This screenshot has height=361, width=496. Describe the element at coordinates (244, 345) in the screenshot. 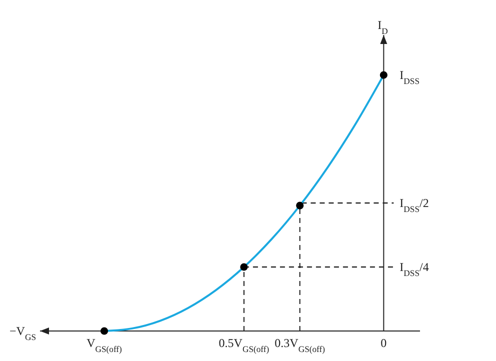

I see `x-tick-label: 0.5V$_{GS(off)}$` at that location.